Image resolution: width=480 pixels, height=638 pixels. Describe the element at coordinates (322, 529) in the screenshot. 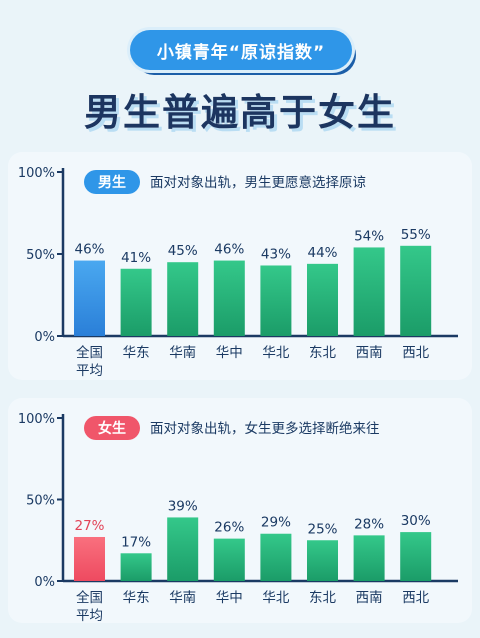

I see `data-label-female: 25%` at that location.